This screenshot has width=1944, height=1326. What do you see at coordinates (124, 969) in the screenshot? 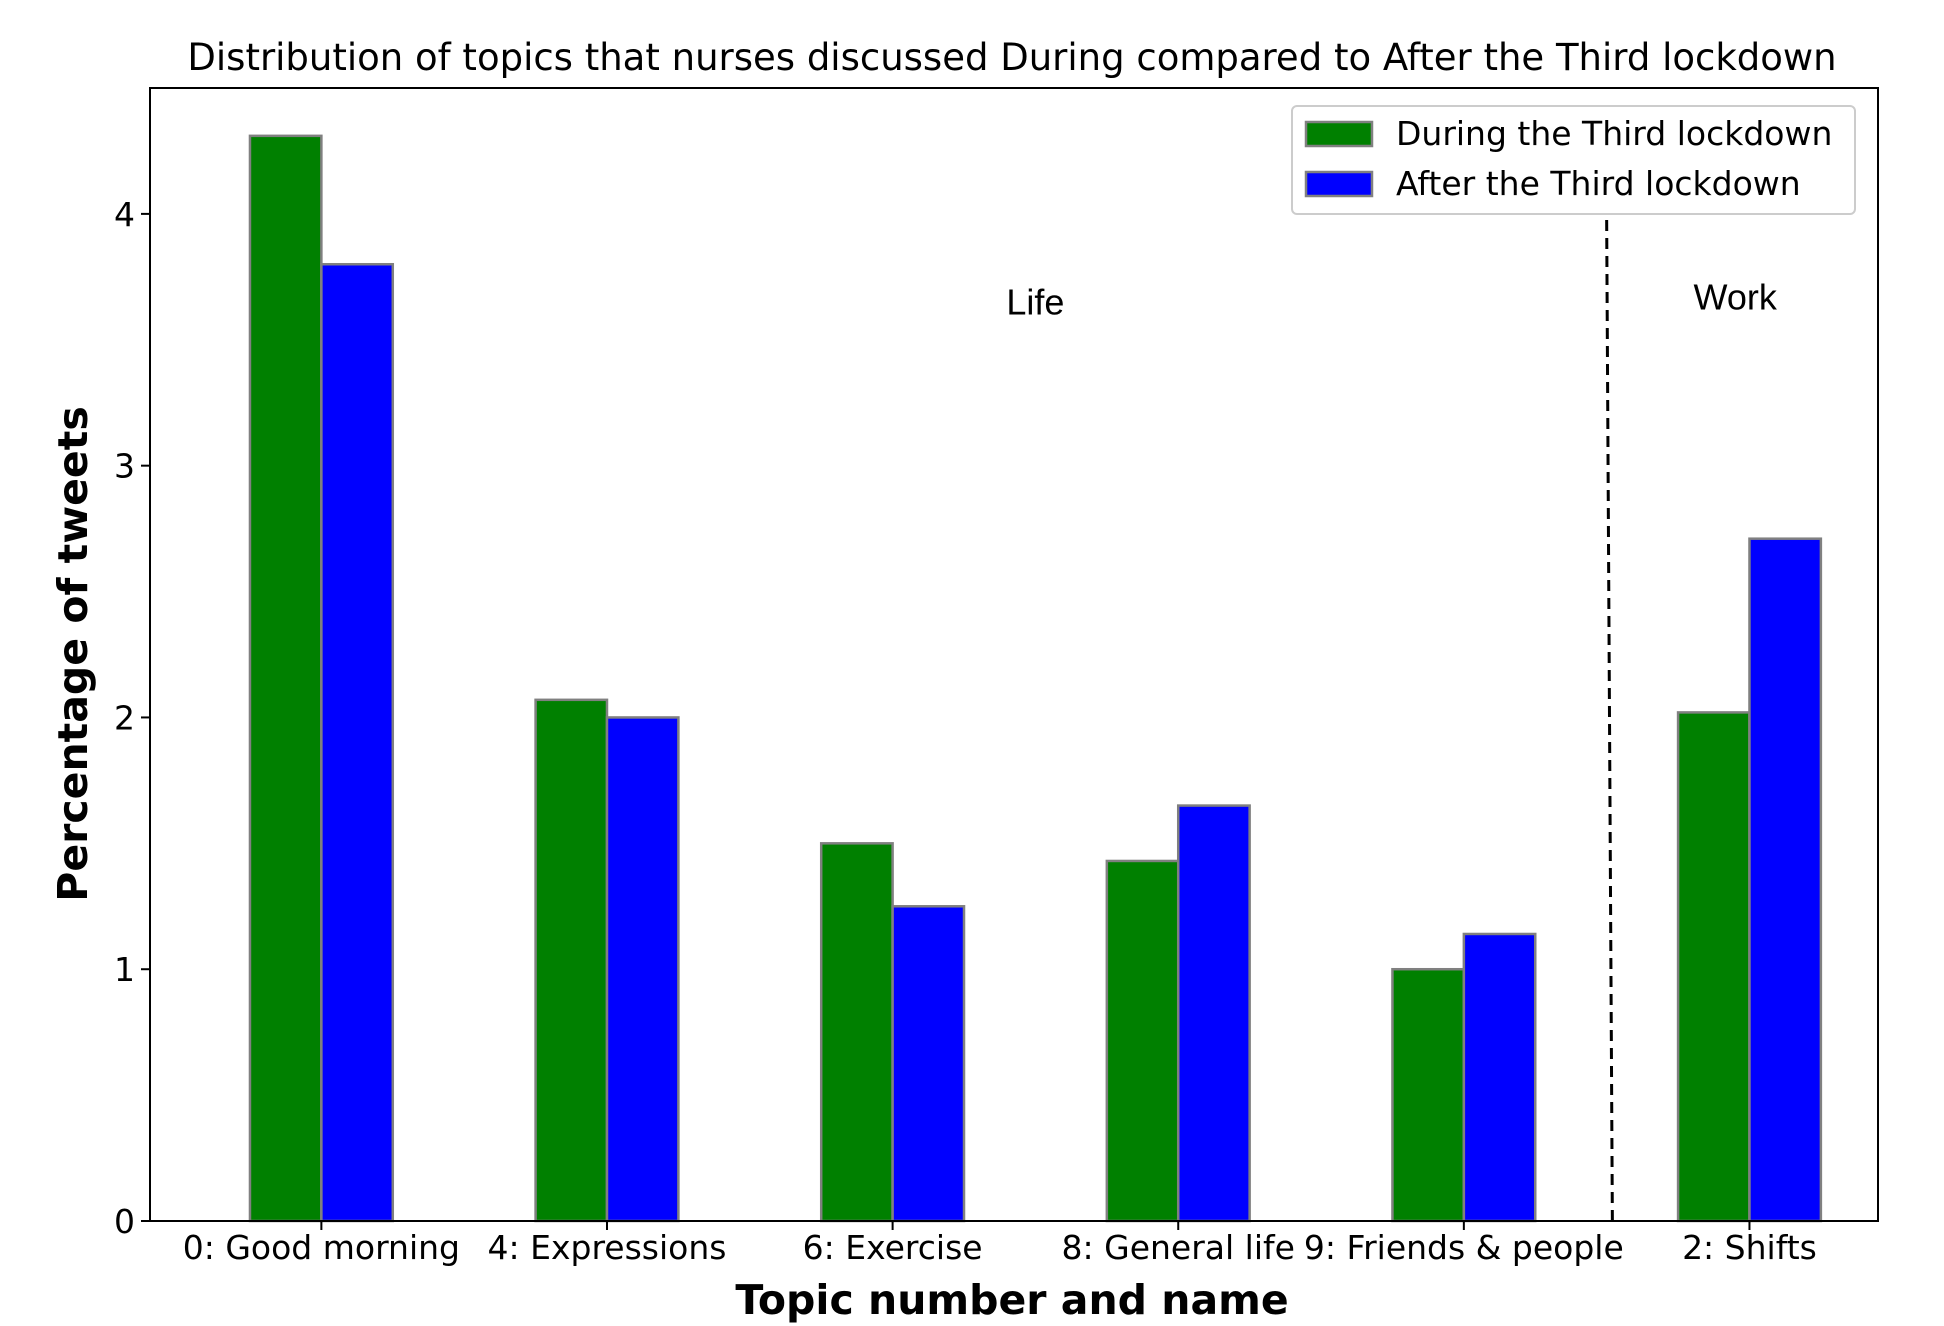
I see `y-tick-label-1: 1` at bounding box center [124, 969].